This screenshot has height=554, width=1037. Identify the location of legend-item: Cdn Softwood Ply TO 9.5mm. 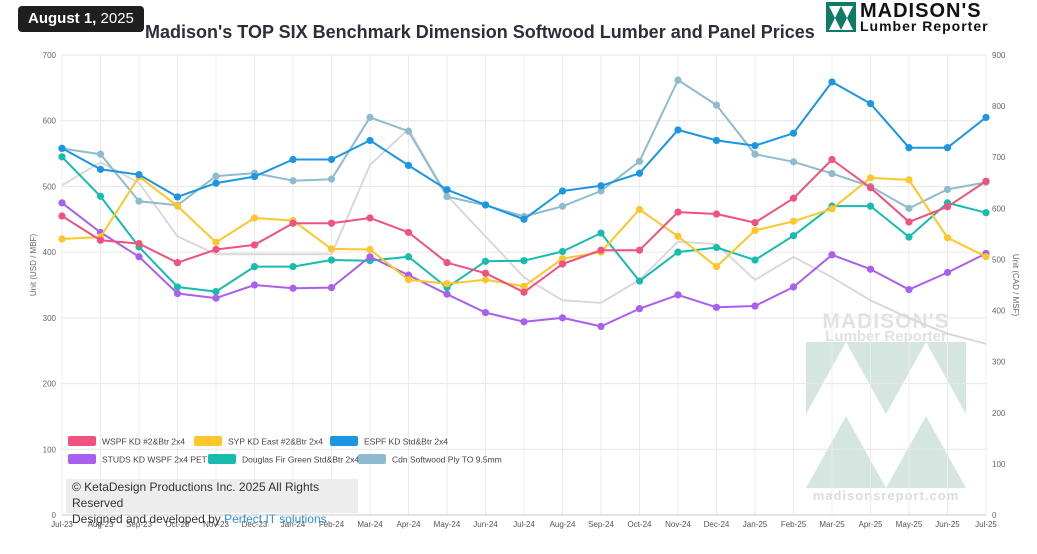
(430, 459).